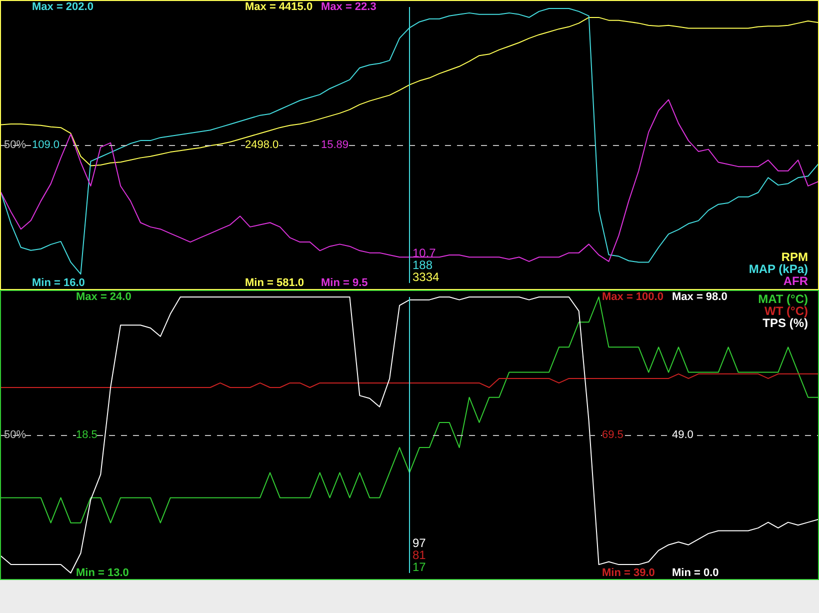 This screenshot has width=819, height=613. I want to click on y2-tick-label: Min = 39.0, so click(628, 573).